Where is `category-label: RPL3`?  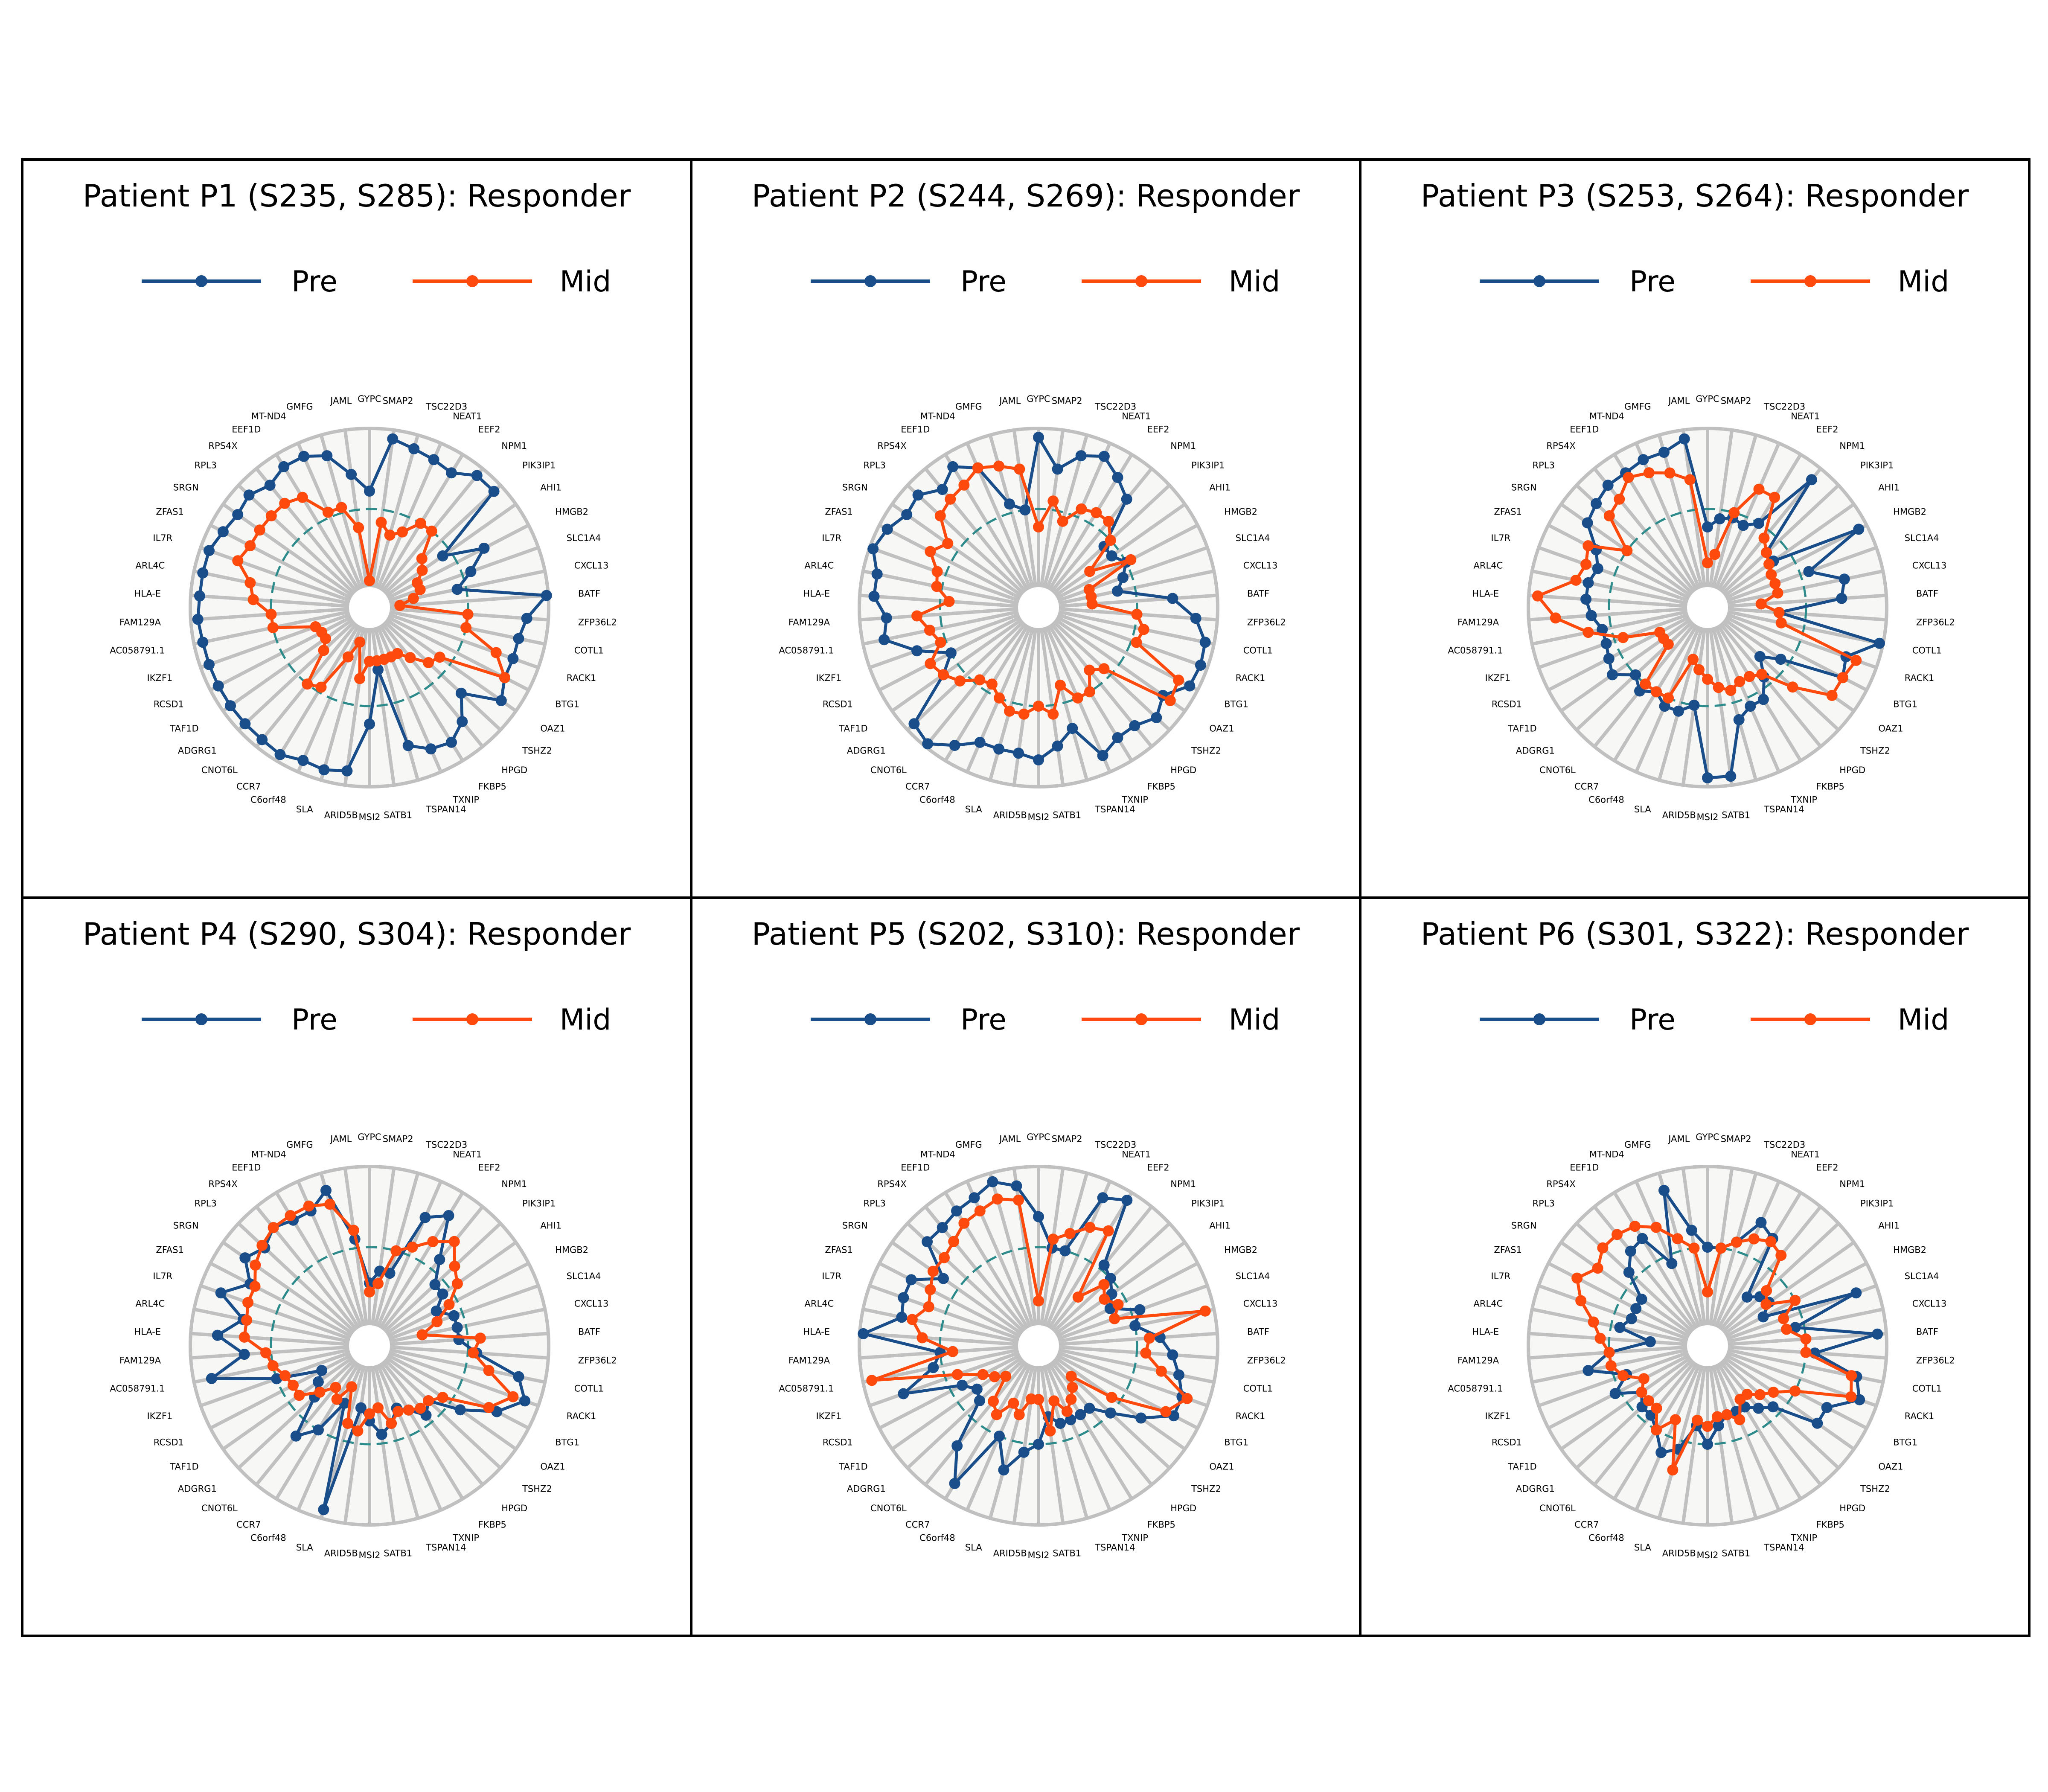 category-label: RPL3 is located at coordinates (206, 1204).